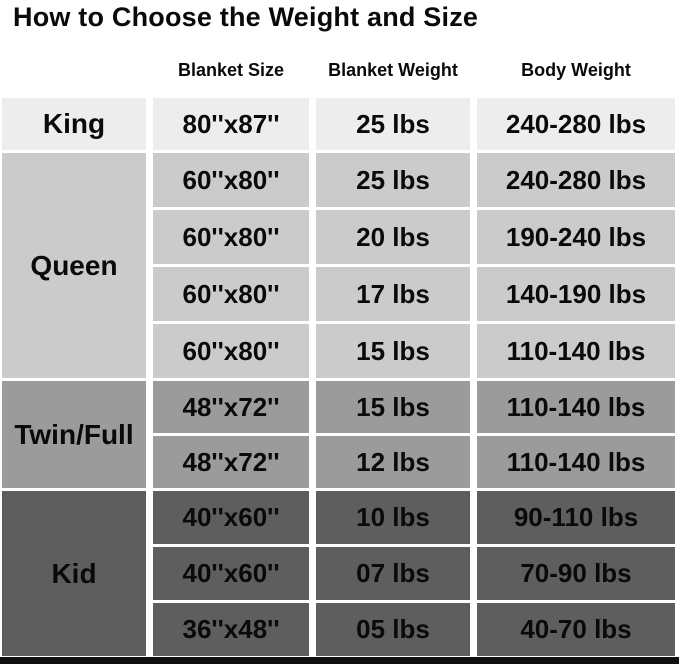 Image resolution: width=679 pixels, height=667 pixels. What do you see at coordinates (393, 573) in the screenshot?
I see `blanket-weight-cell: 07 lbs` at bounding box center [393, 573].